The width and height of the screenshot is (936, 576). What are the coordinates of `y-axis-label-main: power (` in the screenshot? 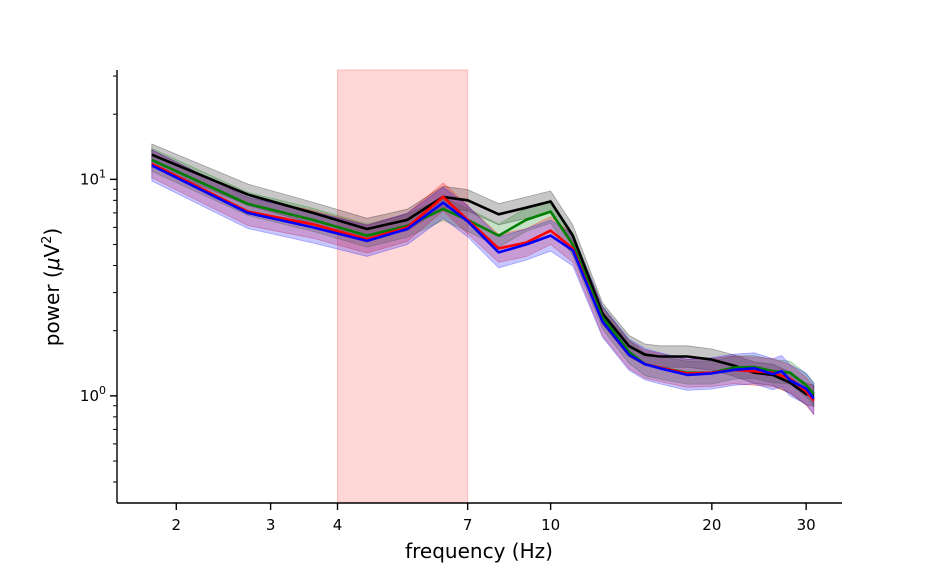 It's located at (52, 308).